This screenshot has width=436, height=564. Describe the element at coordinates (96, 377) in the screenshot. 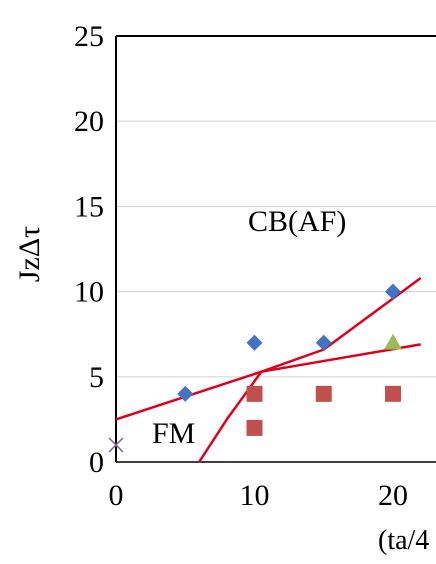

I see `y-tick-label: 5` at that location.